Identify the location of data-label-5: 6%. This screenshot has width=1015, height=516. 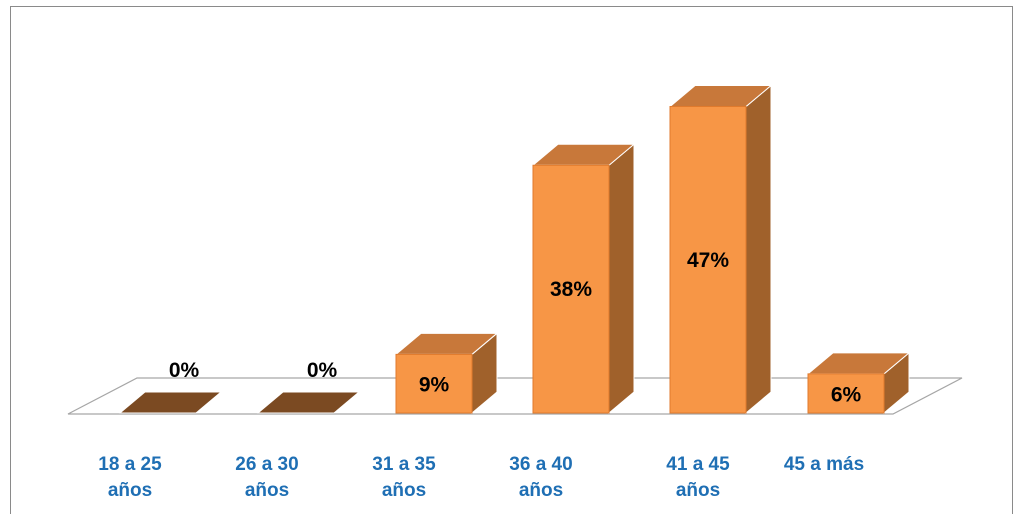
(846, 394).